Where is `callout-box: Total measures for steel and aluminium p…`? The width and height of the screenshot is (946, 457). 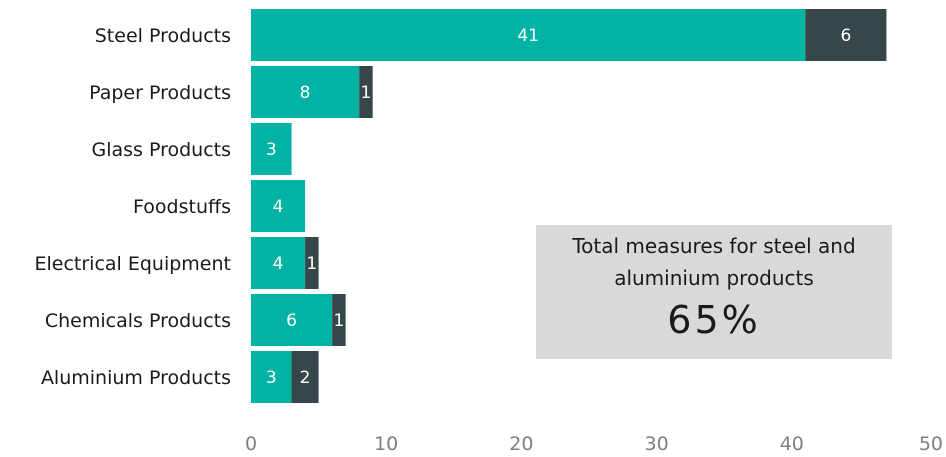
callout-box: Total measures for steel and aluminium p… is located at coordinates (714, 292).